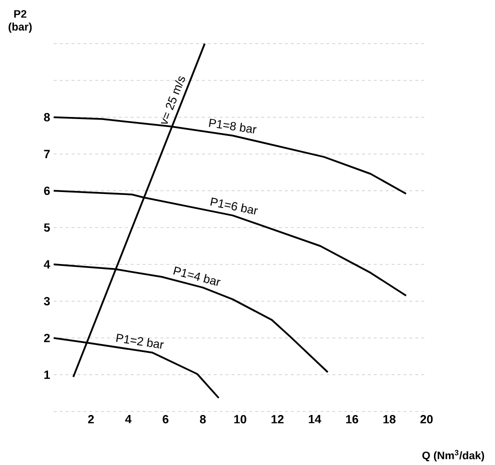  I want to click on x-tick-label: 2, so click(91, 419).